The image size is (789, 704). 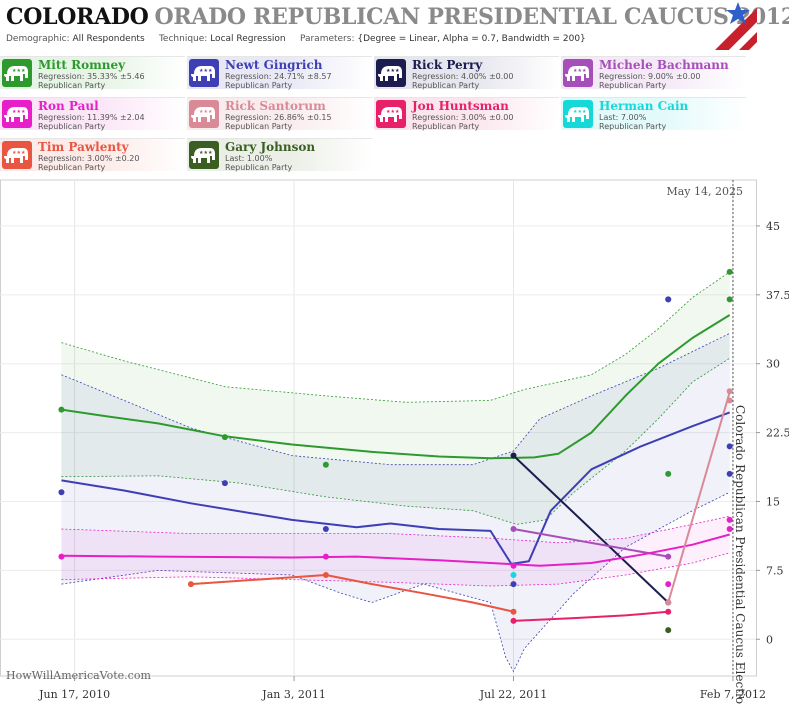 What do you see at coordinates (664, 65) in the screenshot?
I see `candidate-name: Michele Bachmann` at bounding box center [664, 65].